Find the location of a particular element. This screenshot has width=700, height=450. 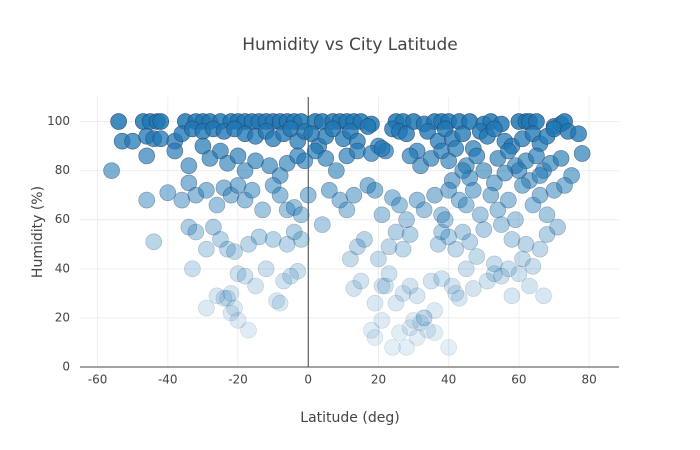

y-tick-label: 60 is located at coordinates (62, 219).